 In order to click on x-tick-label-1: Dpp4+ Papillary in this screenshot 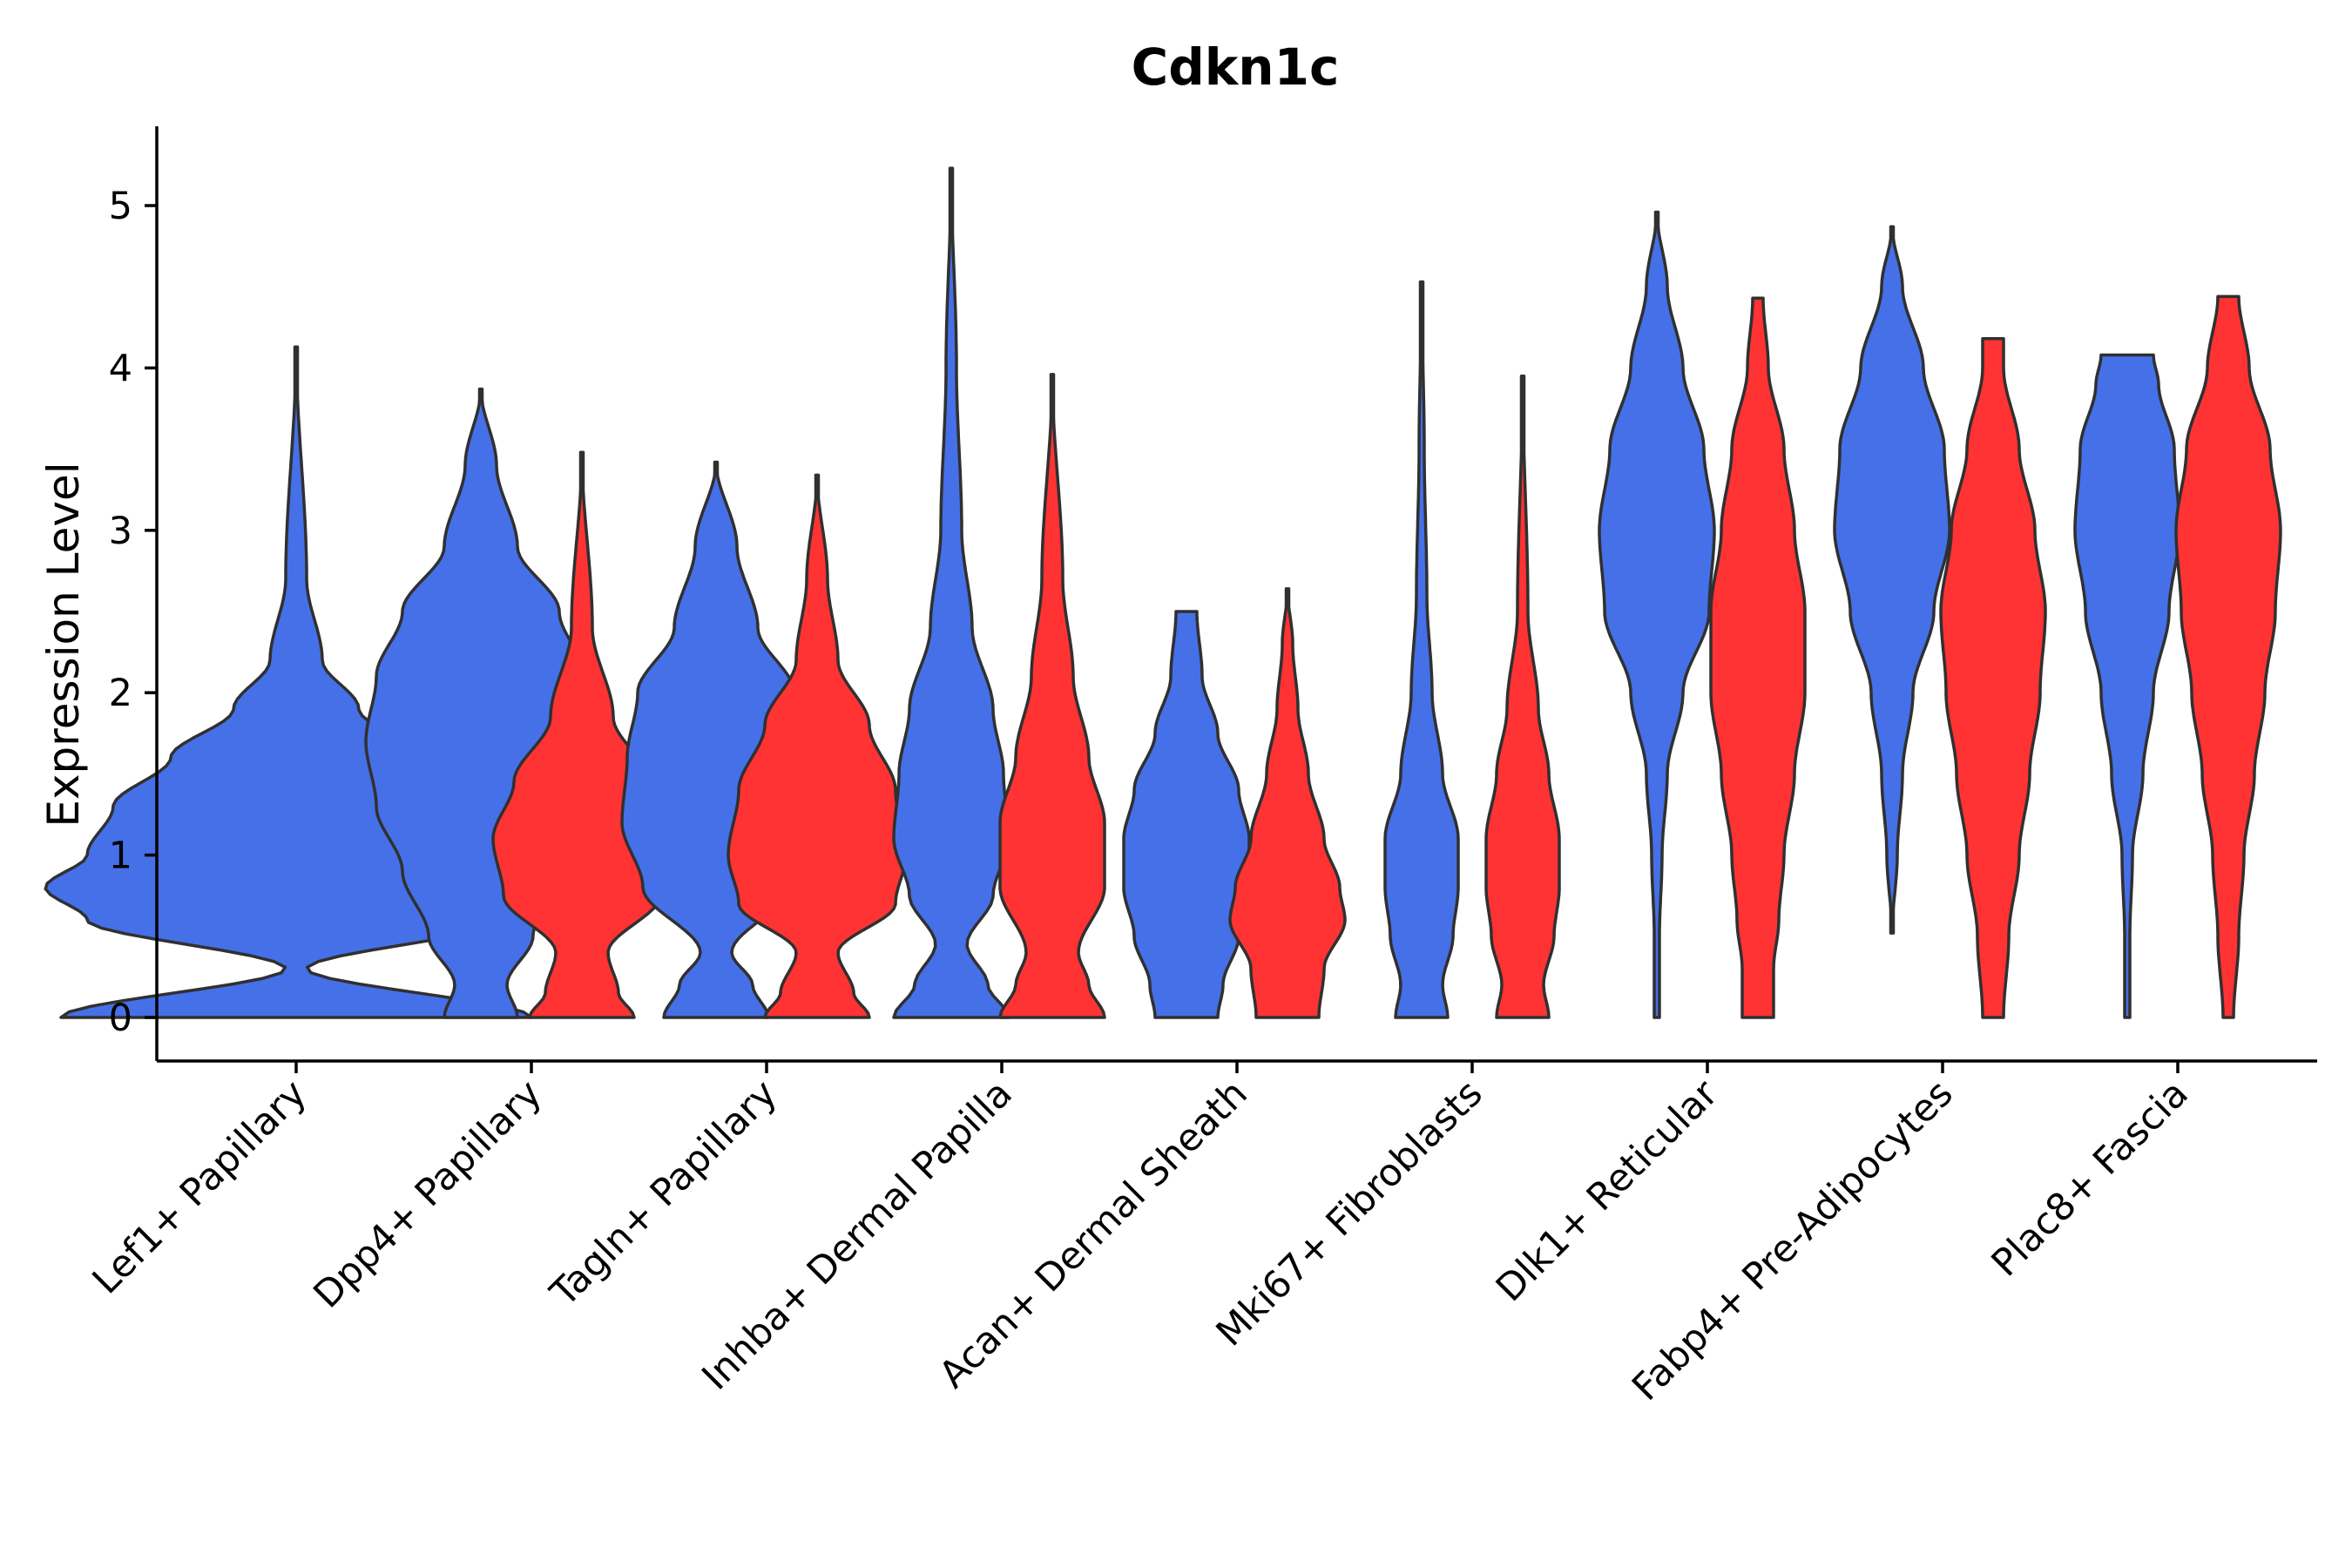, I will do `click(428, 1193)`.